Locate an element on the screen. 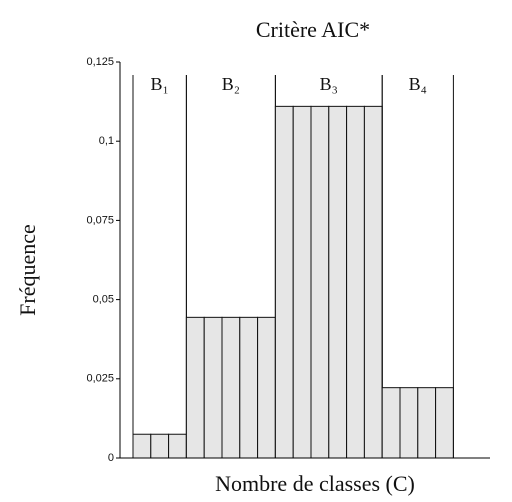 Image resolution: width=512 pixels, height=502 pixels. y-tick-label: 0,075 is located at coordinates (100, 220).